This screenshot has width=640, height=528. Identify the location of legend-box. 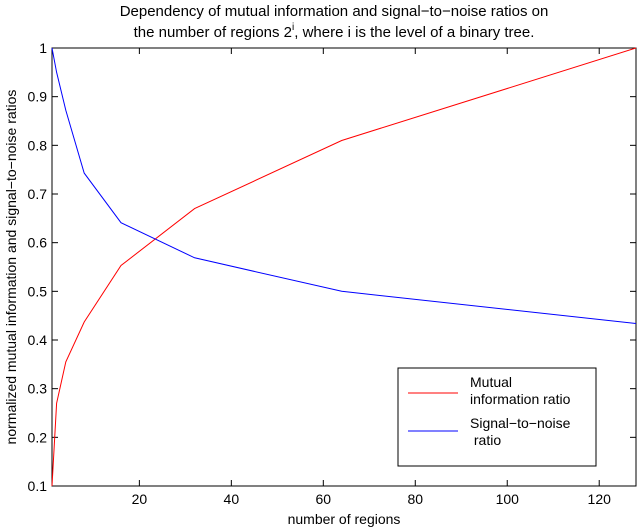
(497, 417).